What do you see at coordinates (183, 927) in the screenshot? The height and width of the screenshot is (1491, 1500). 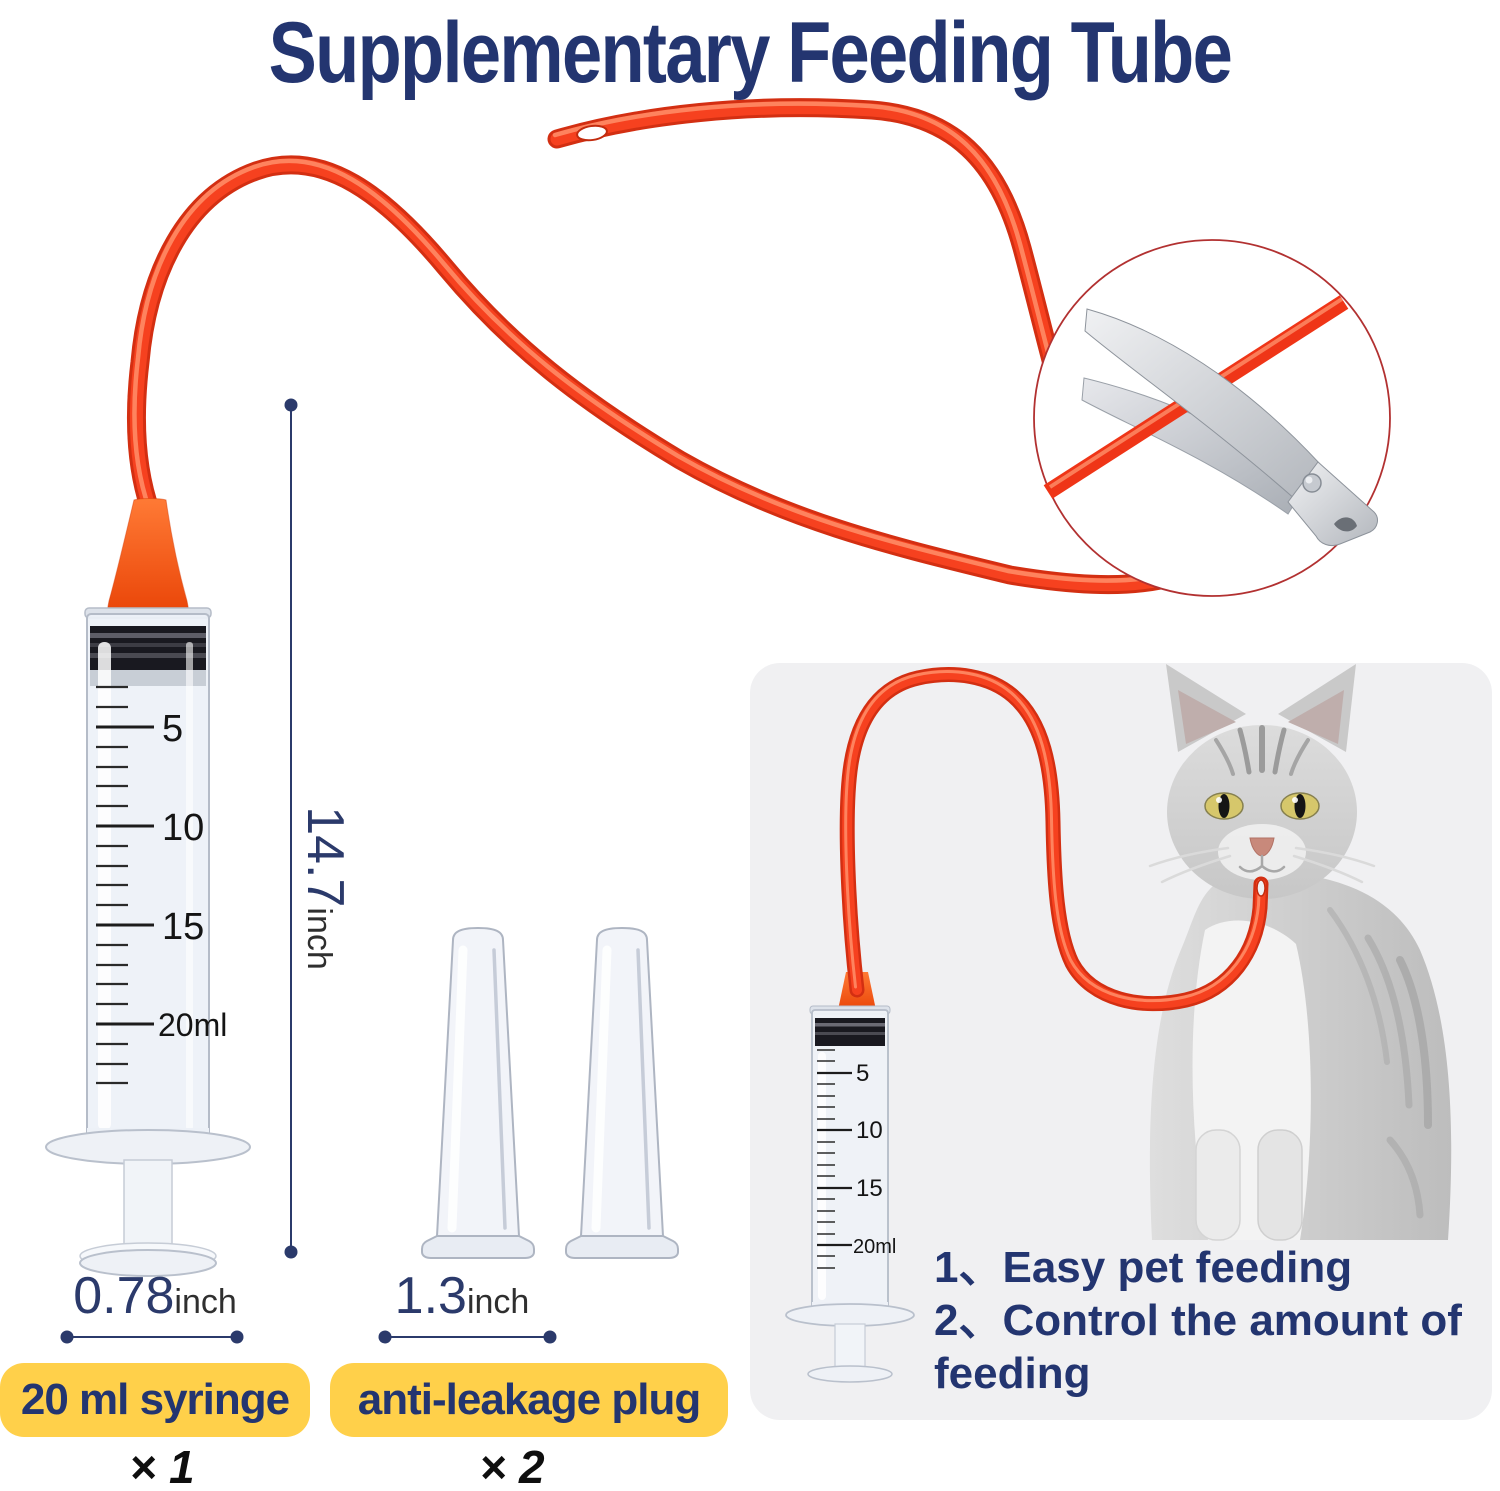 I see `scale-15: 15` at bounding box center [183, 927].